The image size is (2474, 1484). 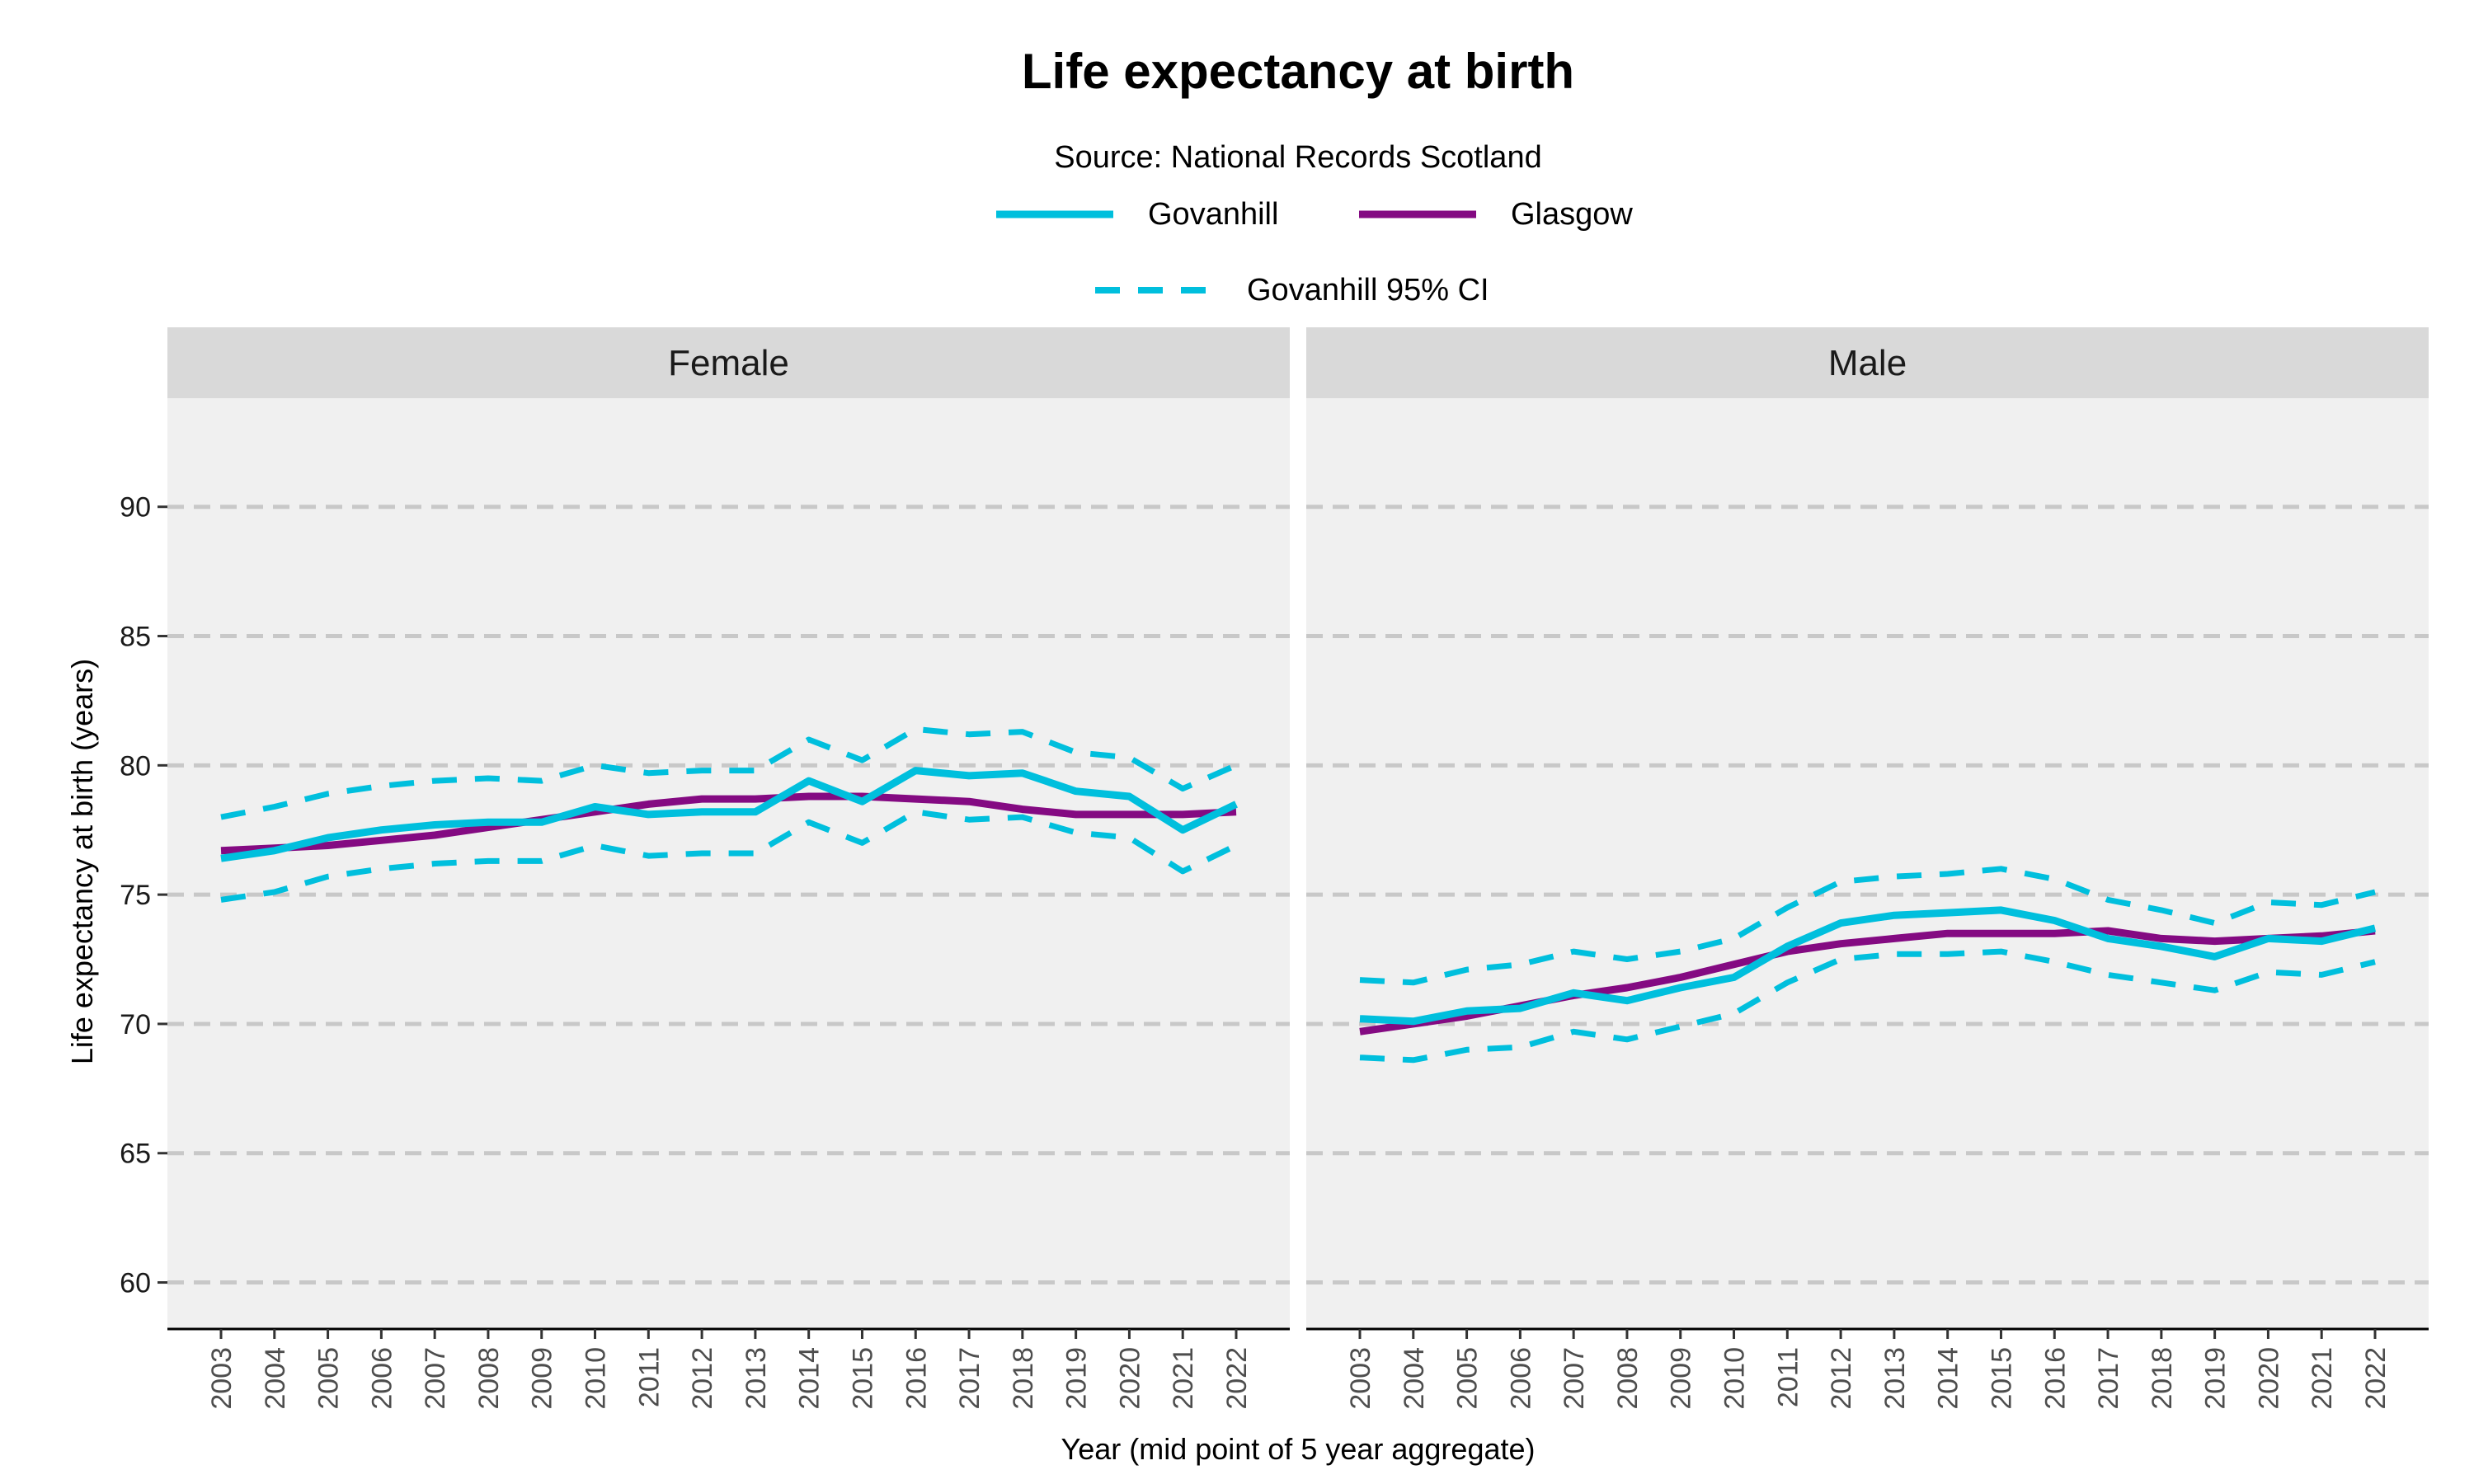 I want to click on x-tick-label-female-2006: 2006, so click(x=381, y=1378).